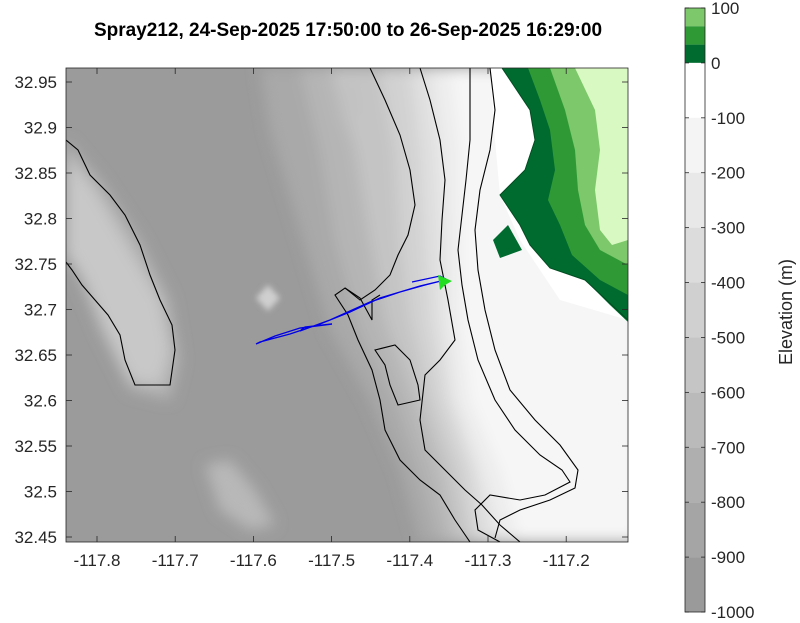 The width and height of the screenshot is (800, 623). Describe the element at coordinates (35, 264) in the screenshot. I see `y-tick-label: 32.75` at that location.